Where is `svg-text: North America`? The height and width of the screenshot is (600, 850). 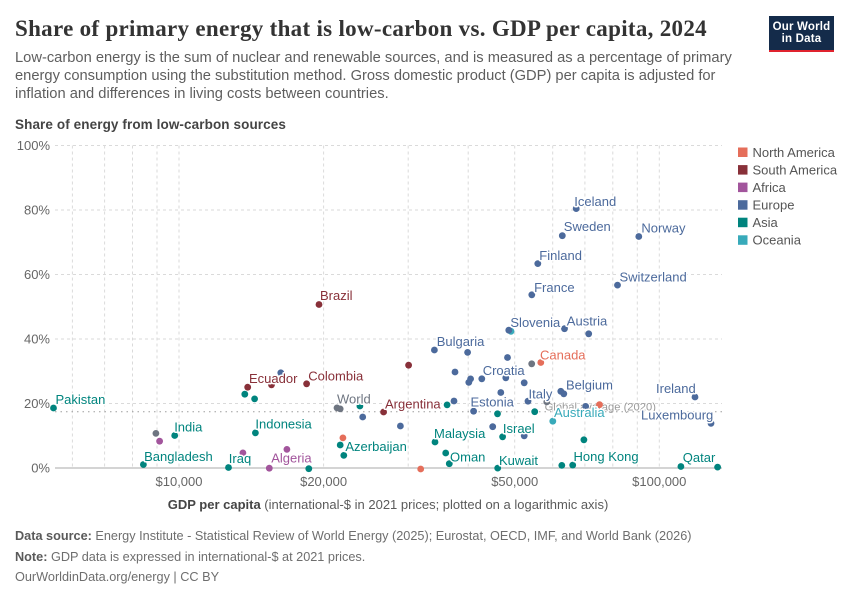
svg-text: North America is located at coordinates (794, 152).